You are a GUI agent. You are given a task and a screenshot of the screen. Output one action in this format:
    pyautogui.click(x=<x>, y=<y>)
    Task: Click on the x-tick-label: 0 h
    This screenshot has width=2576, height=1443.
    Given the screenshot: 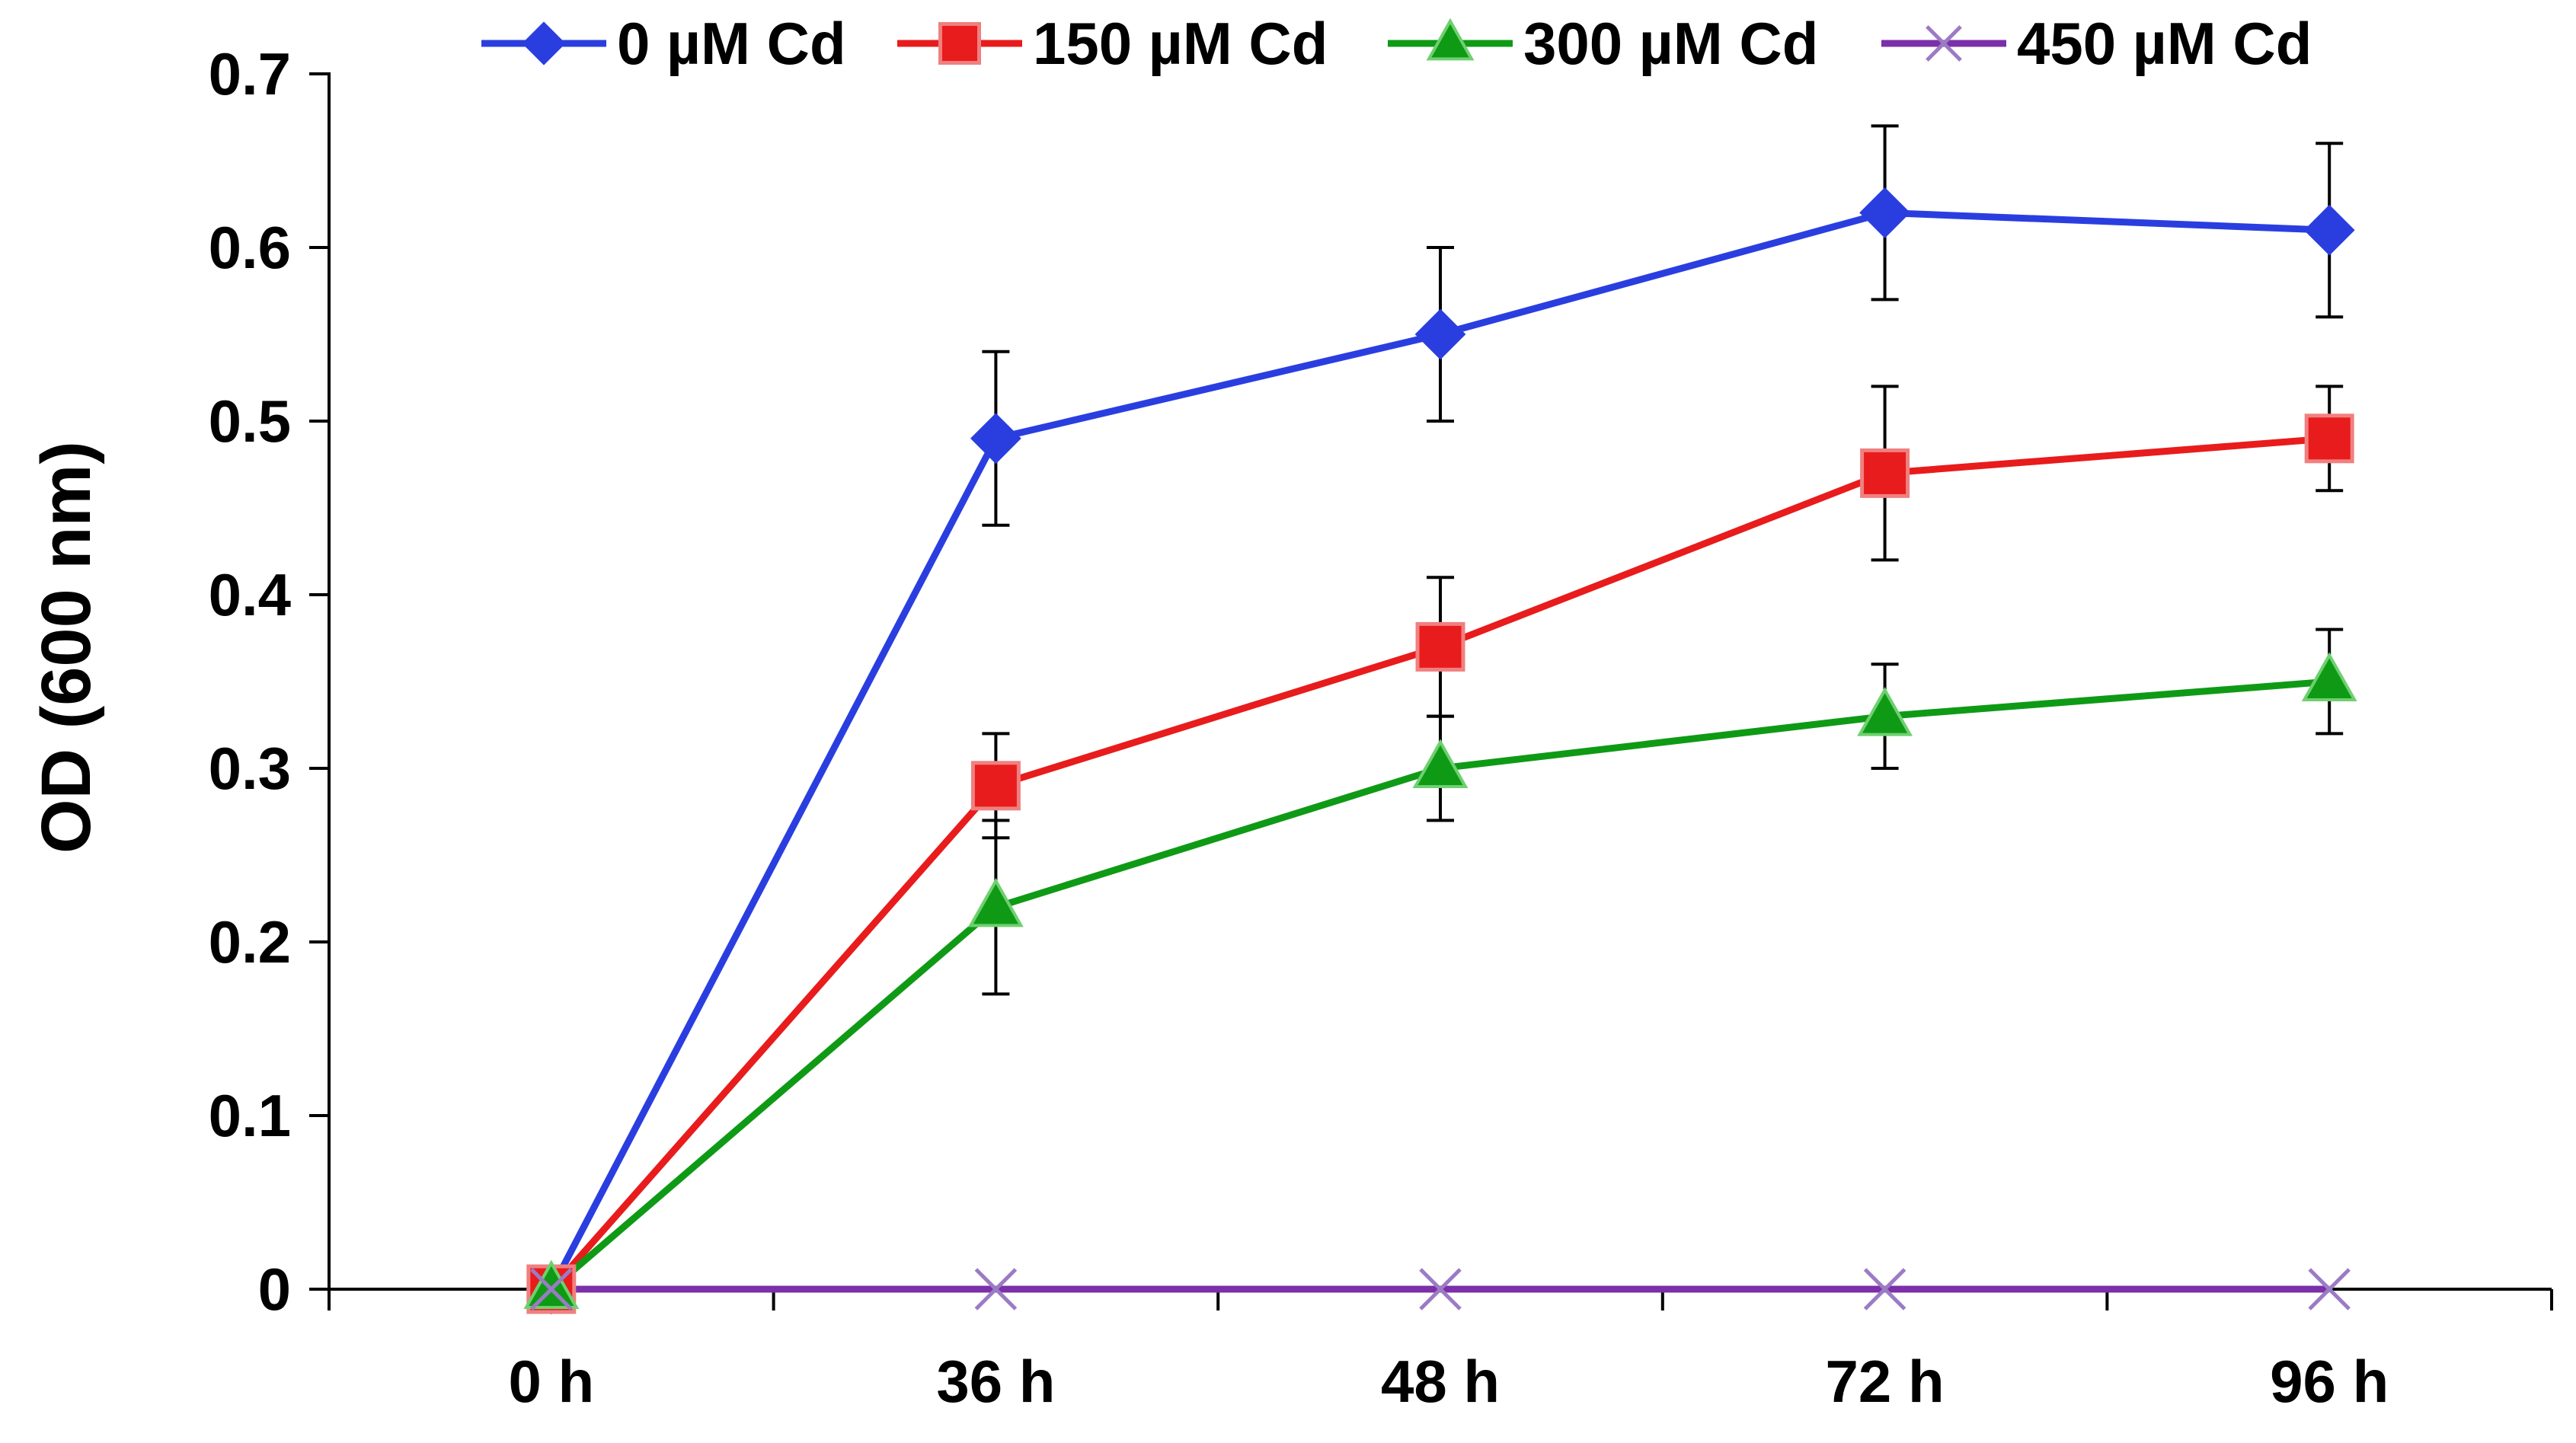 What is the action you would take?
    pyautogui.click(x=551, y=1381)
    